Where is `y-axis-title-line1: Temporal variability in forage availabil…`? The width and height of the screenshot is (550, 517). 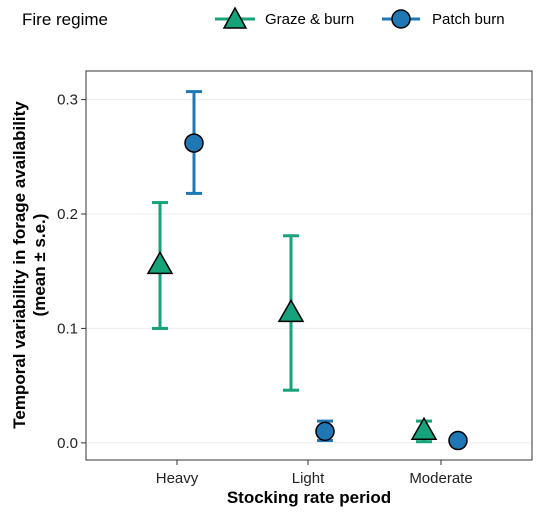 y-axis-title-line1: Temporal variability in forage availabil… is located at coordinates (19, 265).